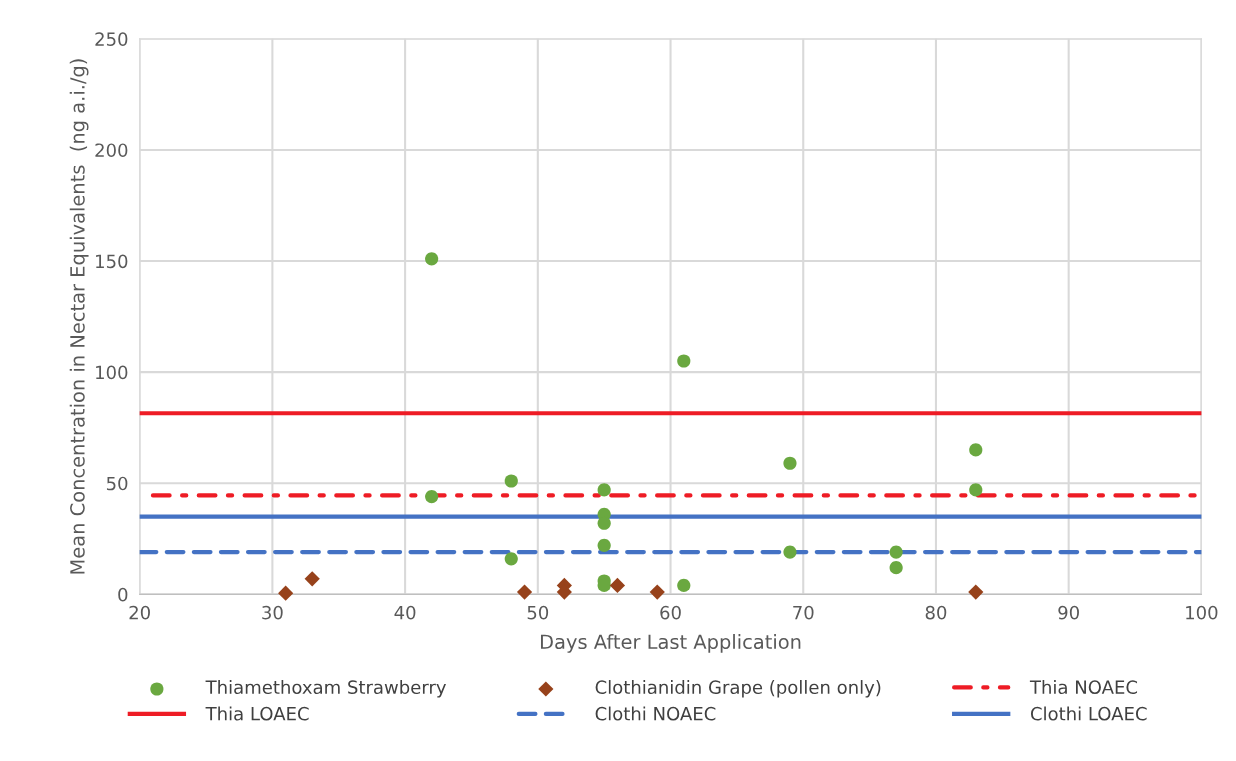 This screenshot has height=761, width=1236. What do you see at coordinates (79, 316) in the screenshot?
I see `y-axis-title: Mean Concentration in Nectar Equivalents (ng a.i./g)` at bounding box center [79, 316].